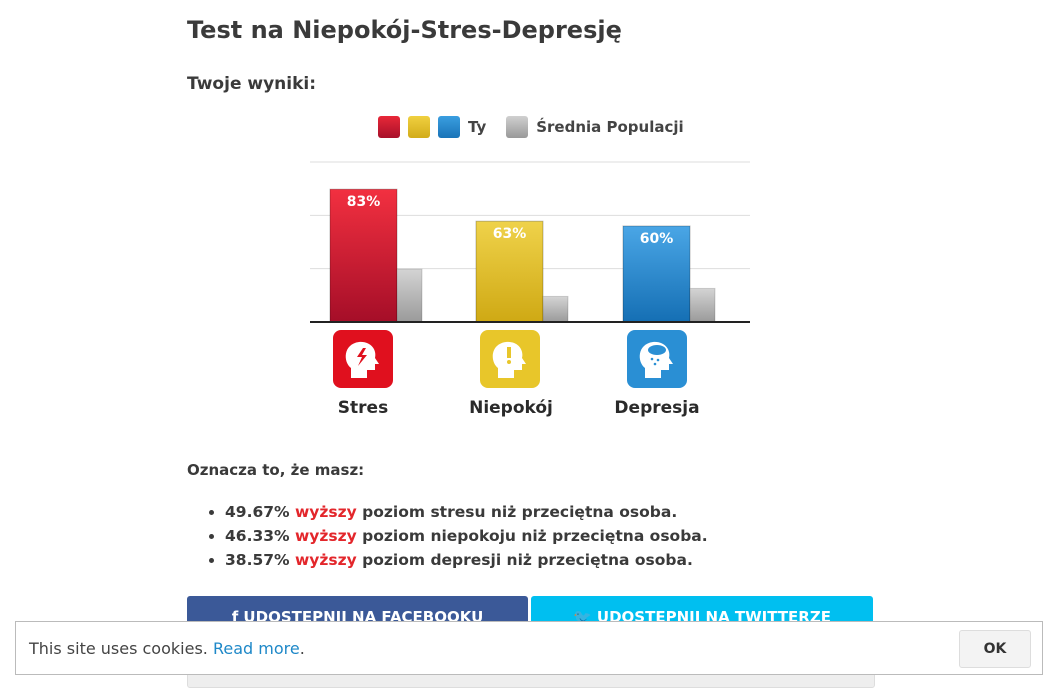 Image resolution: width=1060 pixels, height=691 pixels. I want to click on page-title: Test na Niepokój-Stres-Depresję, so click(404, 30).